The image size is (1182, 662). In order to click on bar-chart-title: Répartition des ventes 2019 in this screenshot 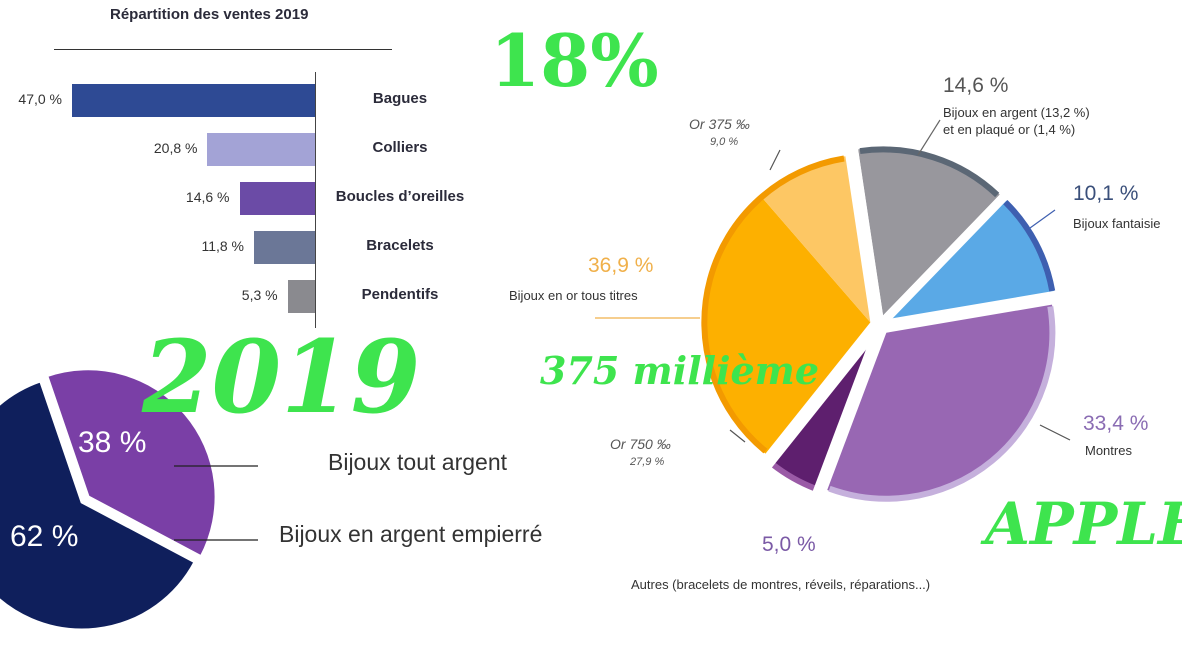, I will do `click(209, 14)`.